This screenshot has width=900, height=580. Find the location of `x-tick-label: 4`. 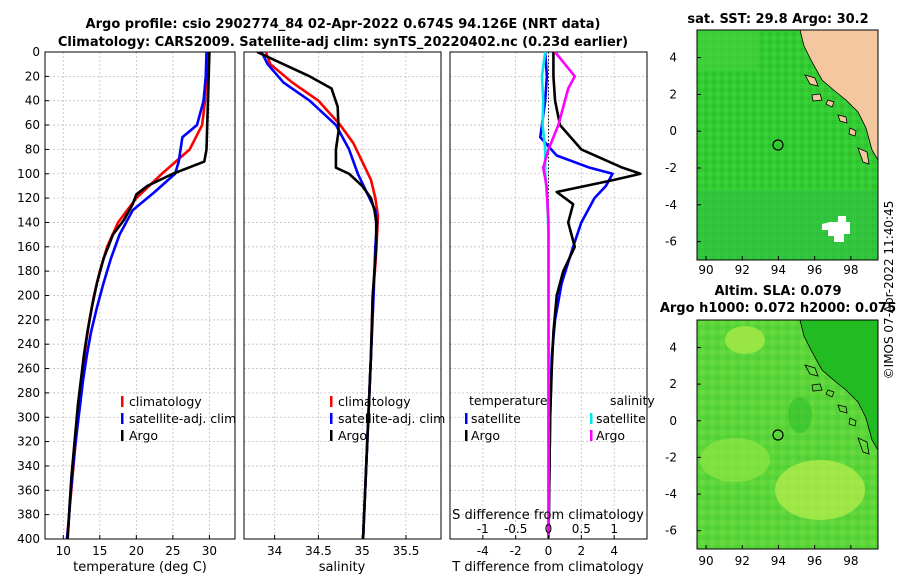

x-tick-label: 4 is located at coordinates (614, 551).